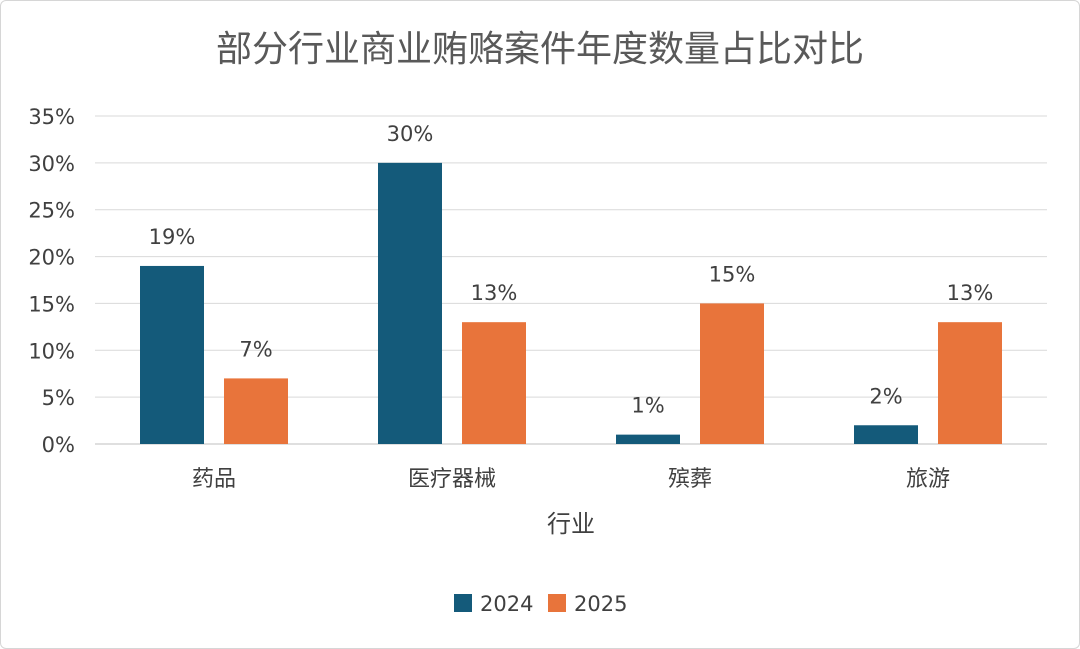 Image resolution: width=1080 pixels, height=649 pixels. I want to click on legend: 2024 2025, so click(540, 604).